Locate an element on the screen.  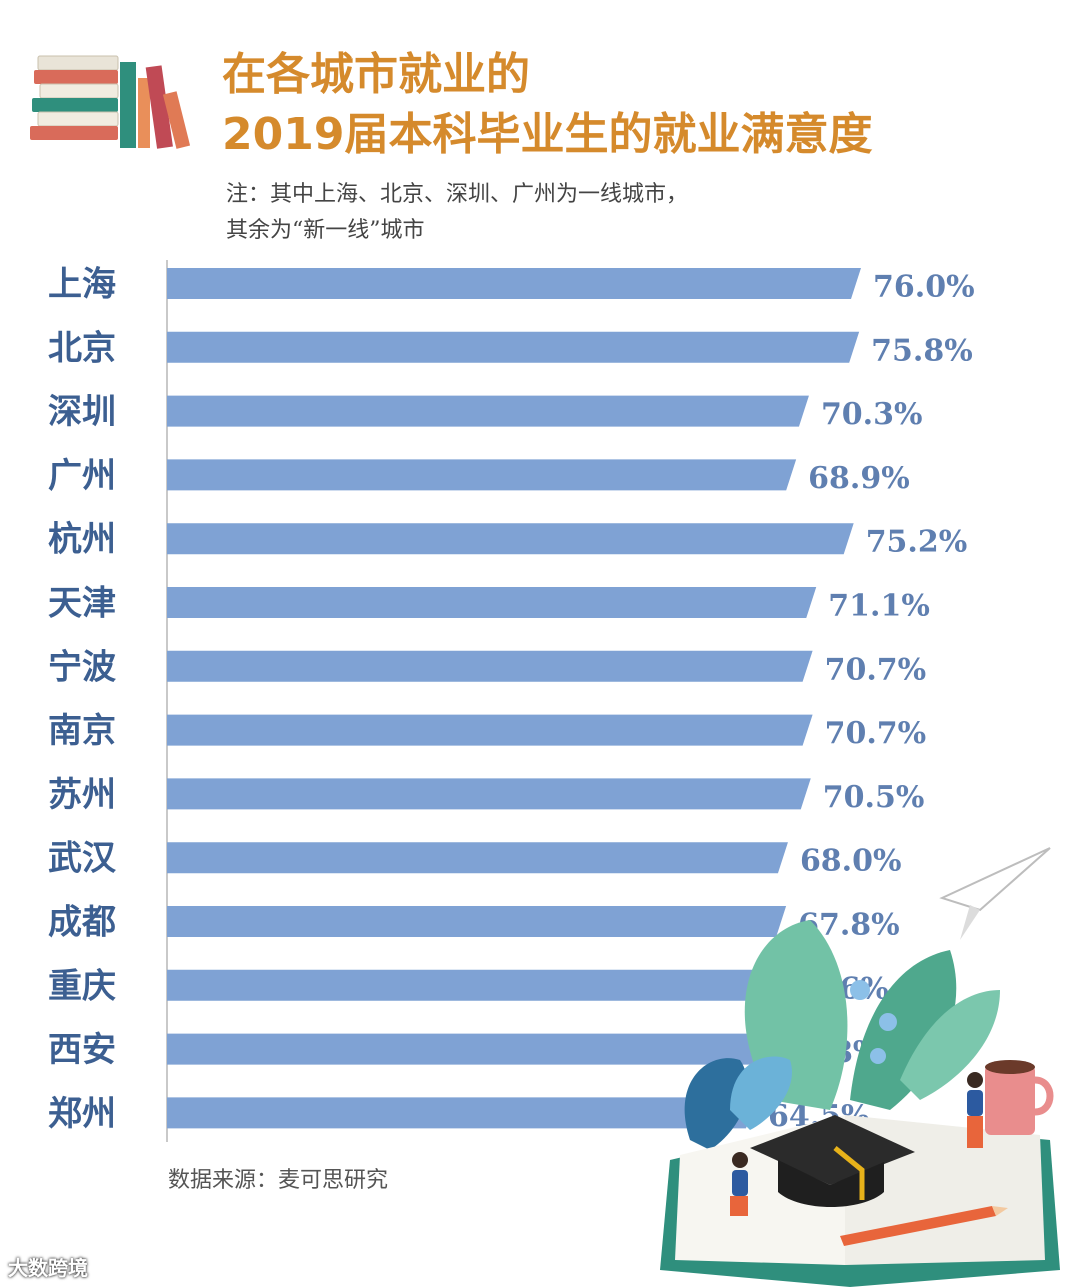
y-axis-line is located at coordinates (167, 701).